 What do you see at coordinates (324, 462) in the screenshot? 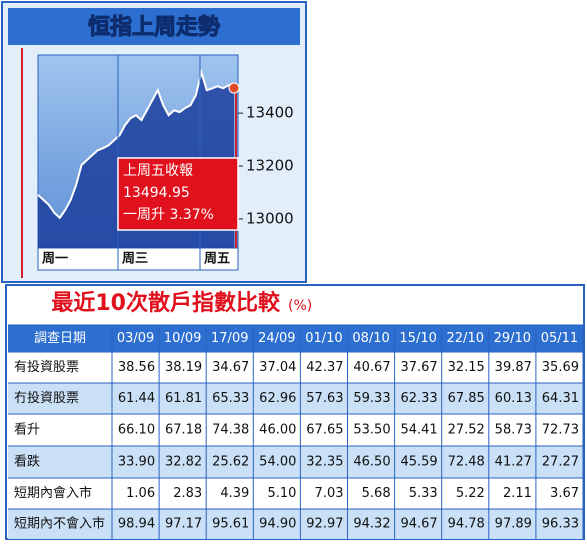
I see `cell: 32.35` at bounding box center [324, 462].